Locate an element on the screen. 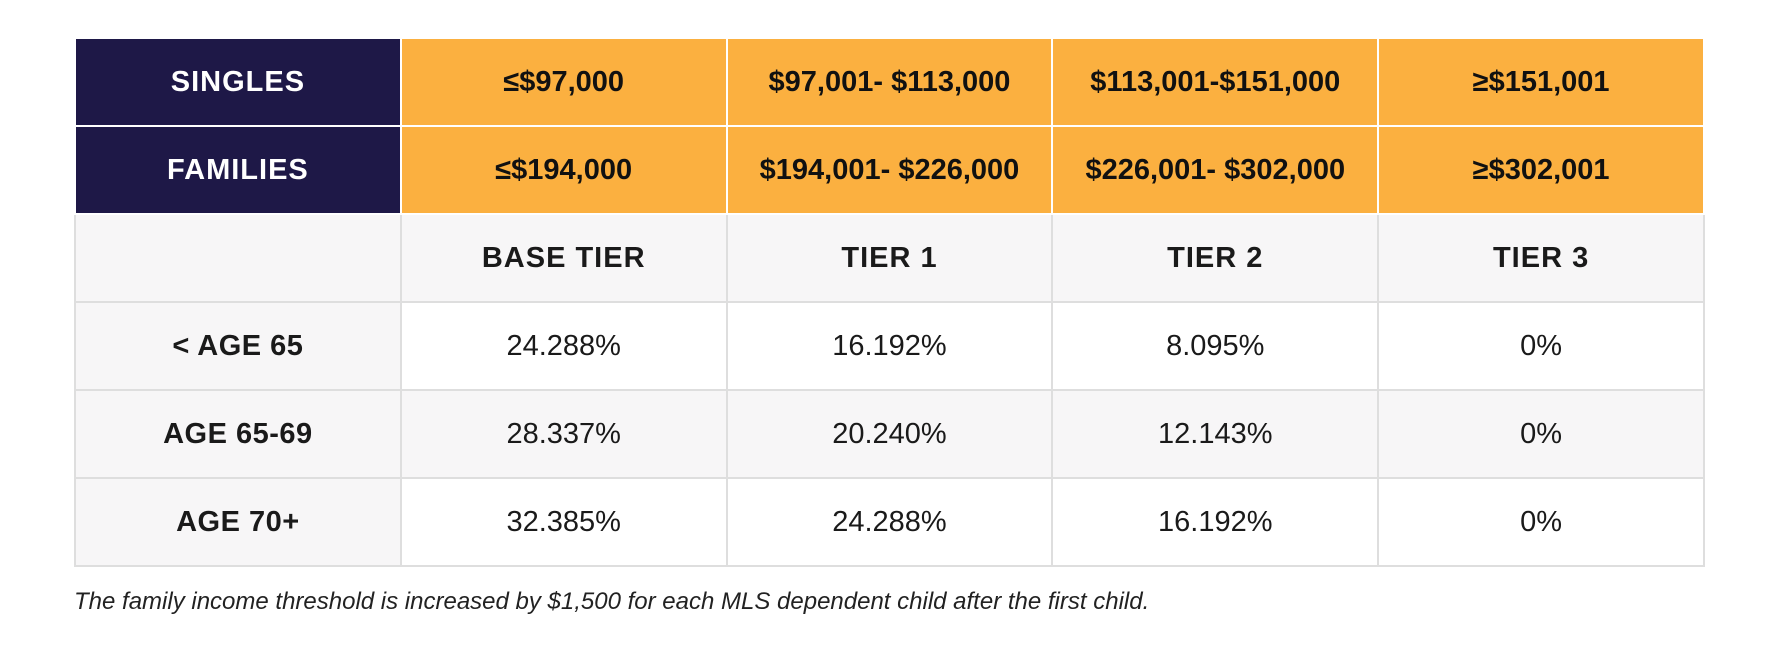 The image size is (1772, 650). age-65-69-tier-2-rate: 12.143% is located at coordinates (1215, 434).